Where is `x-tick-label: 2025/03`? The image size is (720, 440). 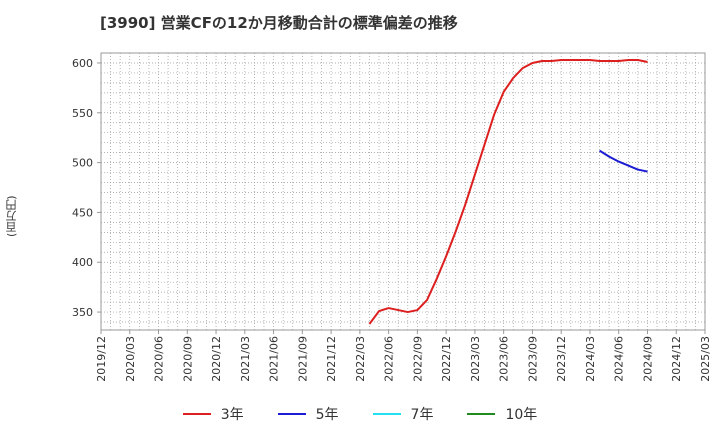 x-tick-label: 2025/03 is located at coordinates (705, 359).